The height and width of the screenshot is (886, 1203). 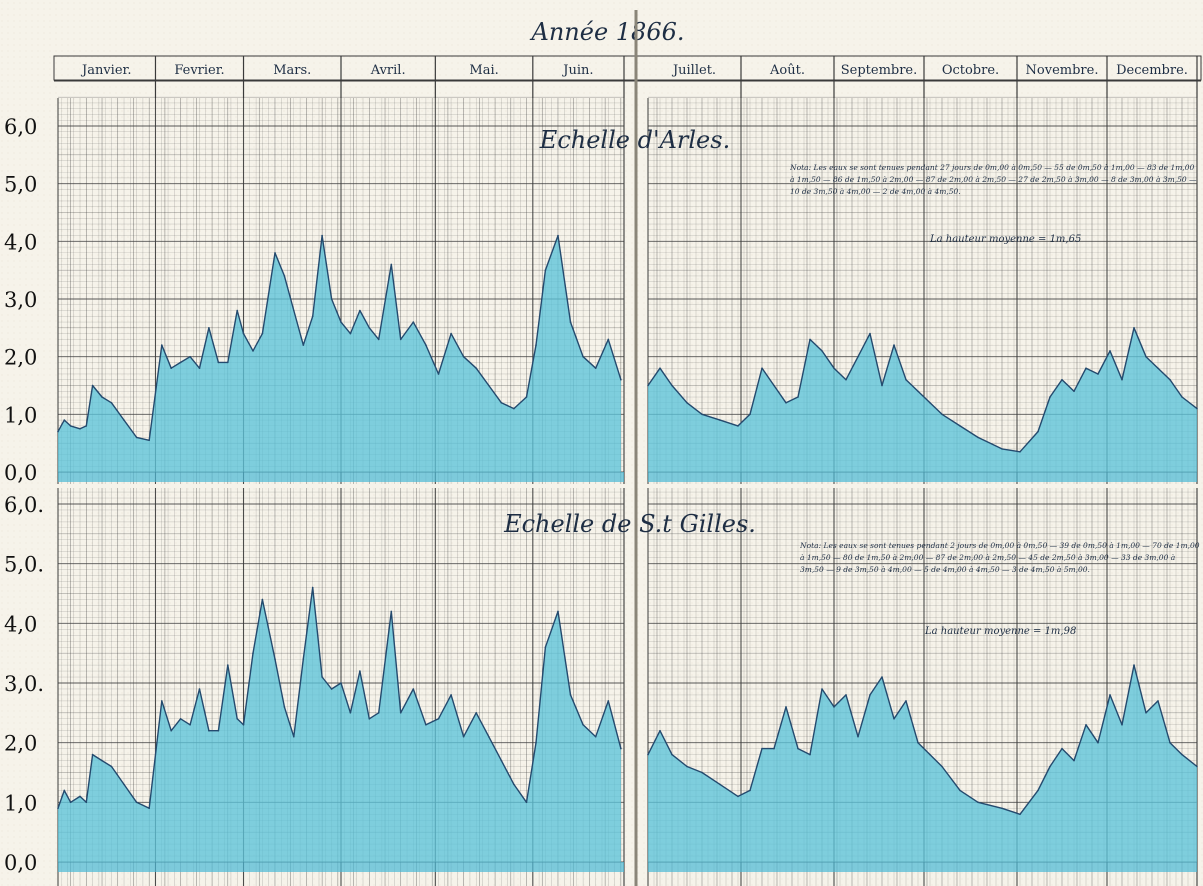 What do you see at coordinates (20, 473) in the screenshot?
I see `y-tick-label: 0,0` at bounding box center [20, 473].